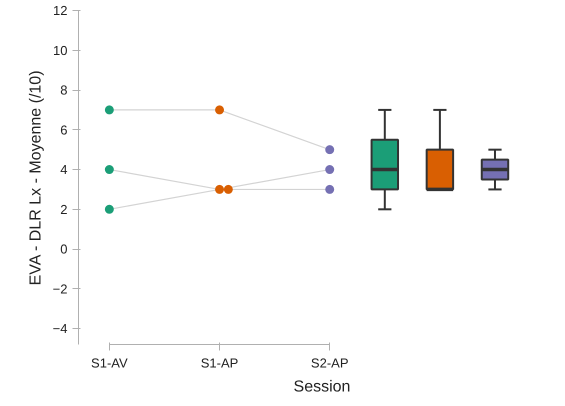  Describe the element at coordinates (322, 387) in the screenshot. I see `x-axis-title: Session` at that location.